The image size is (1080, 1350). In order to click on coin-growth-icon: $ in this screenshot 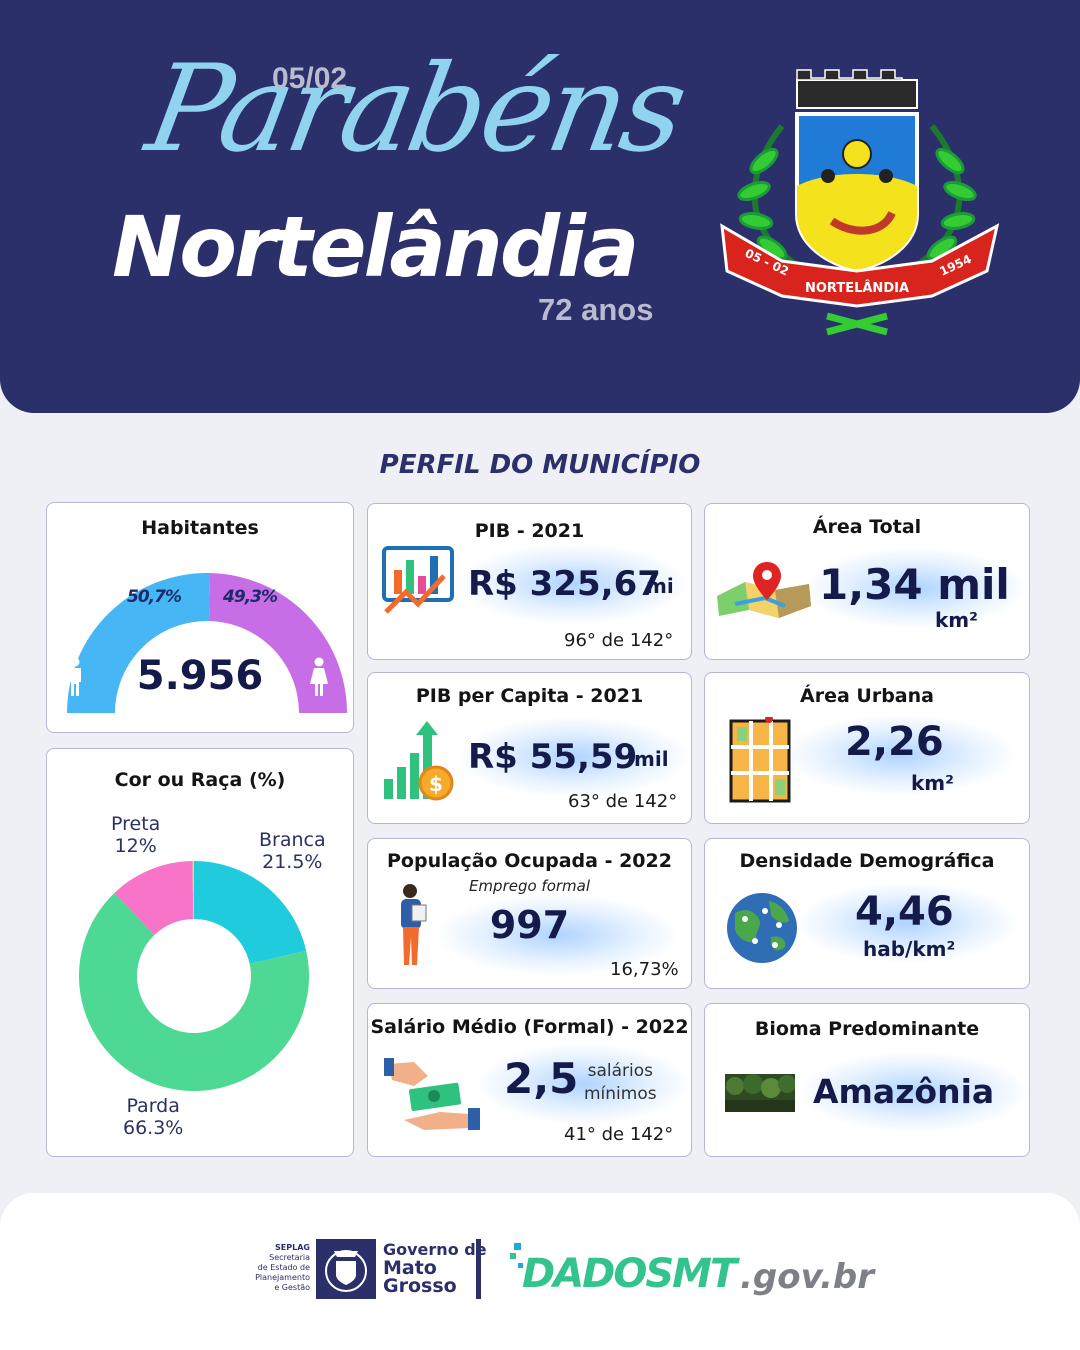, I will do `click(419, 761)`.